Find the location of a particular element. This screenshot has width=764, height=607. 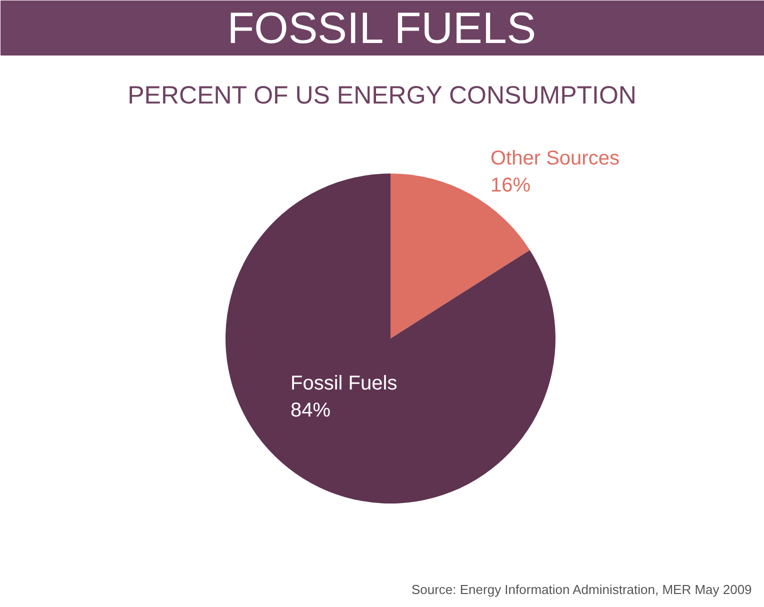

chart-subtitle: PERCENT OF US ENERGY CONSUMPTION is located at coordinates (382, 96).